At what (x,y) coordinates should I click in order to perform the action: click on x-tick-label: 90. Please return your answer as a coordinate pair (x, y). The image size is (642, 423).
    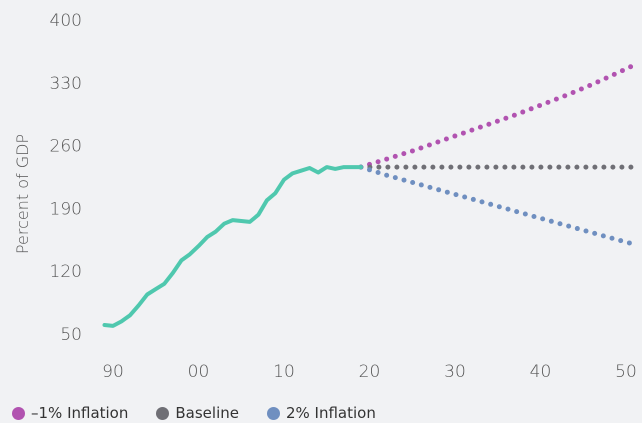
    Looking at the image, I should click on (113, 372).